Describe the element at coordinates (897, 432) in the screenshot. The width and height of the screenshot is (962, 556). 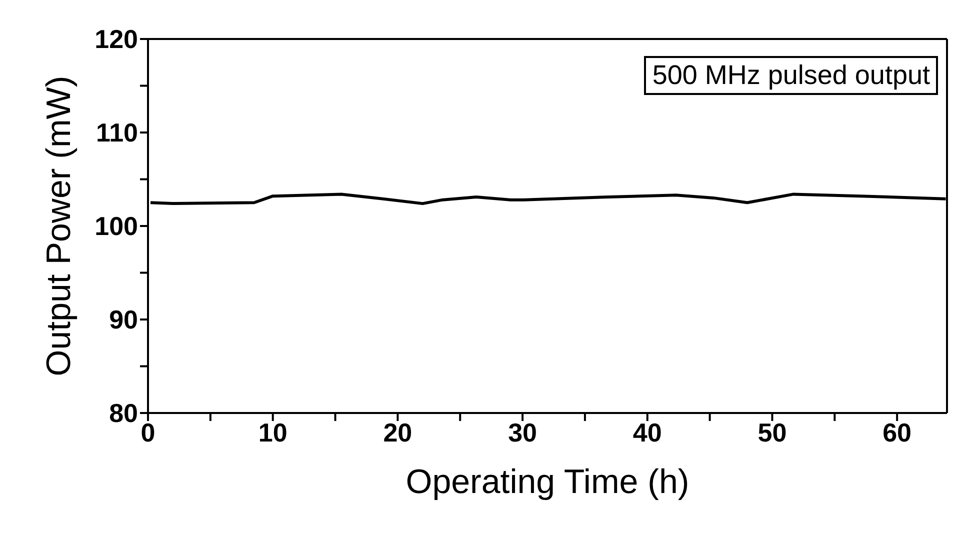
I see `x-tick-label: 60` at that location.